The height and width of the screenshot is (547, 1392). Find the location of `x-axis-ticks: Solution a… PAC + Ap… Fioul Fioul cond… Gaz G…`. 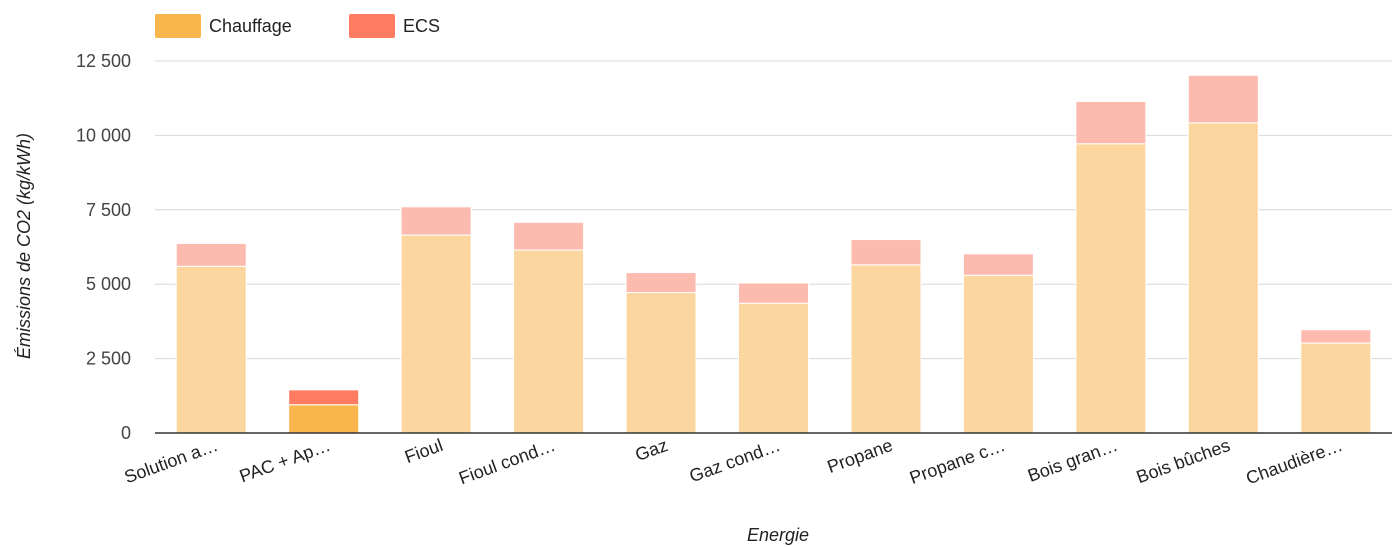

x-axis-ticks: Solution a… PAC + Ap… Fioul Fioul cond… Gaz G… is located at coordinates (734, 461).